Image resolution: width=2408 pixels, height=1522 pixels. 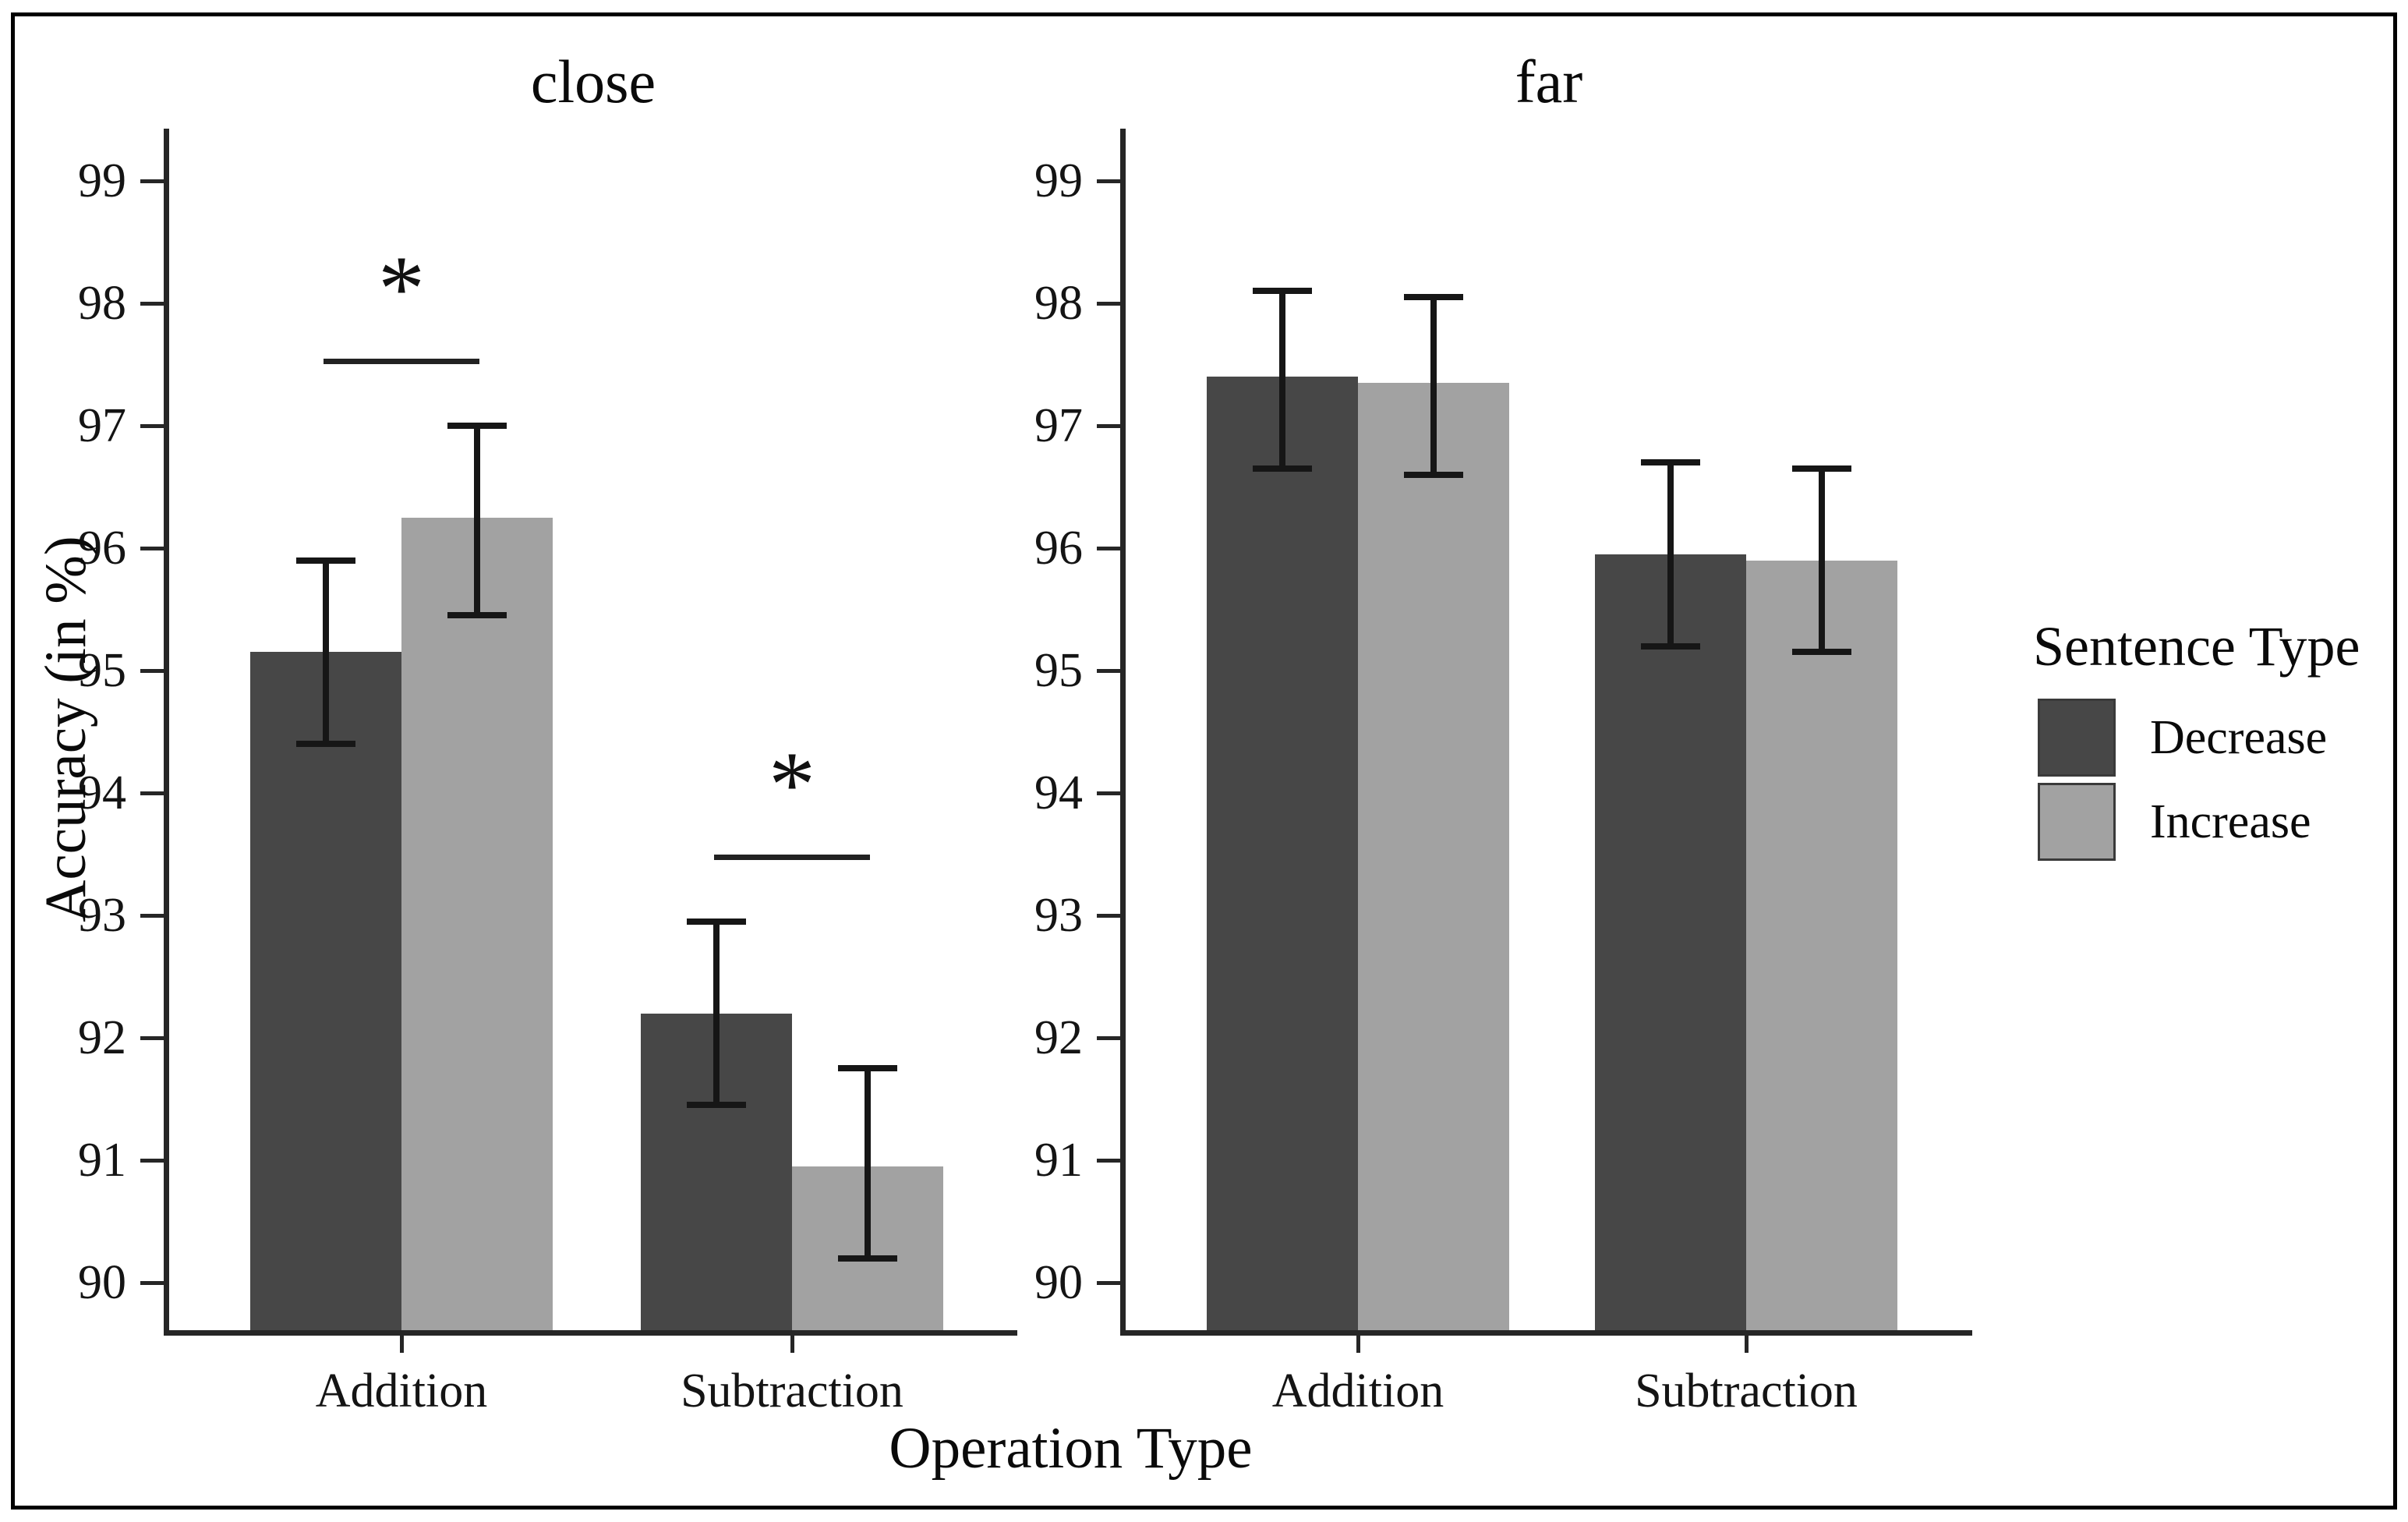 I want to click on error-bar-stem-far-addition-increase, so click(x=1434, y=386).